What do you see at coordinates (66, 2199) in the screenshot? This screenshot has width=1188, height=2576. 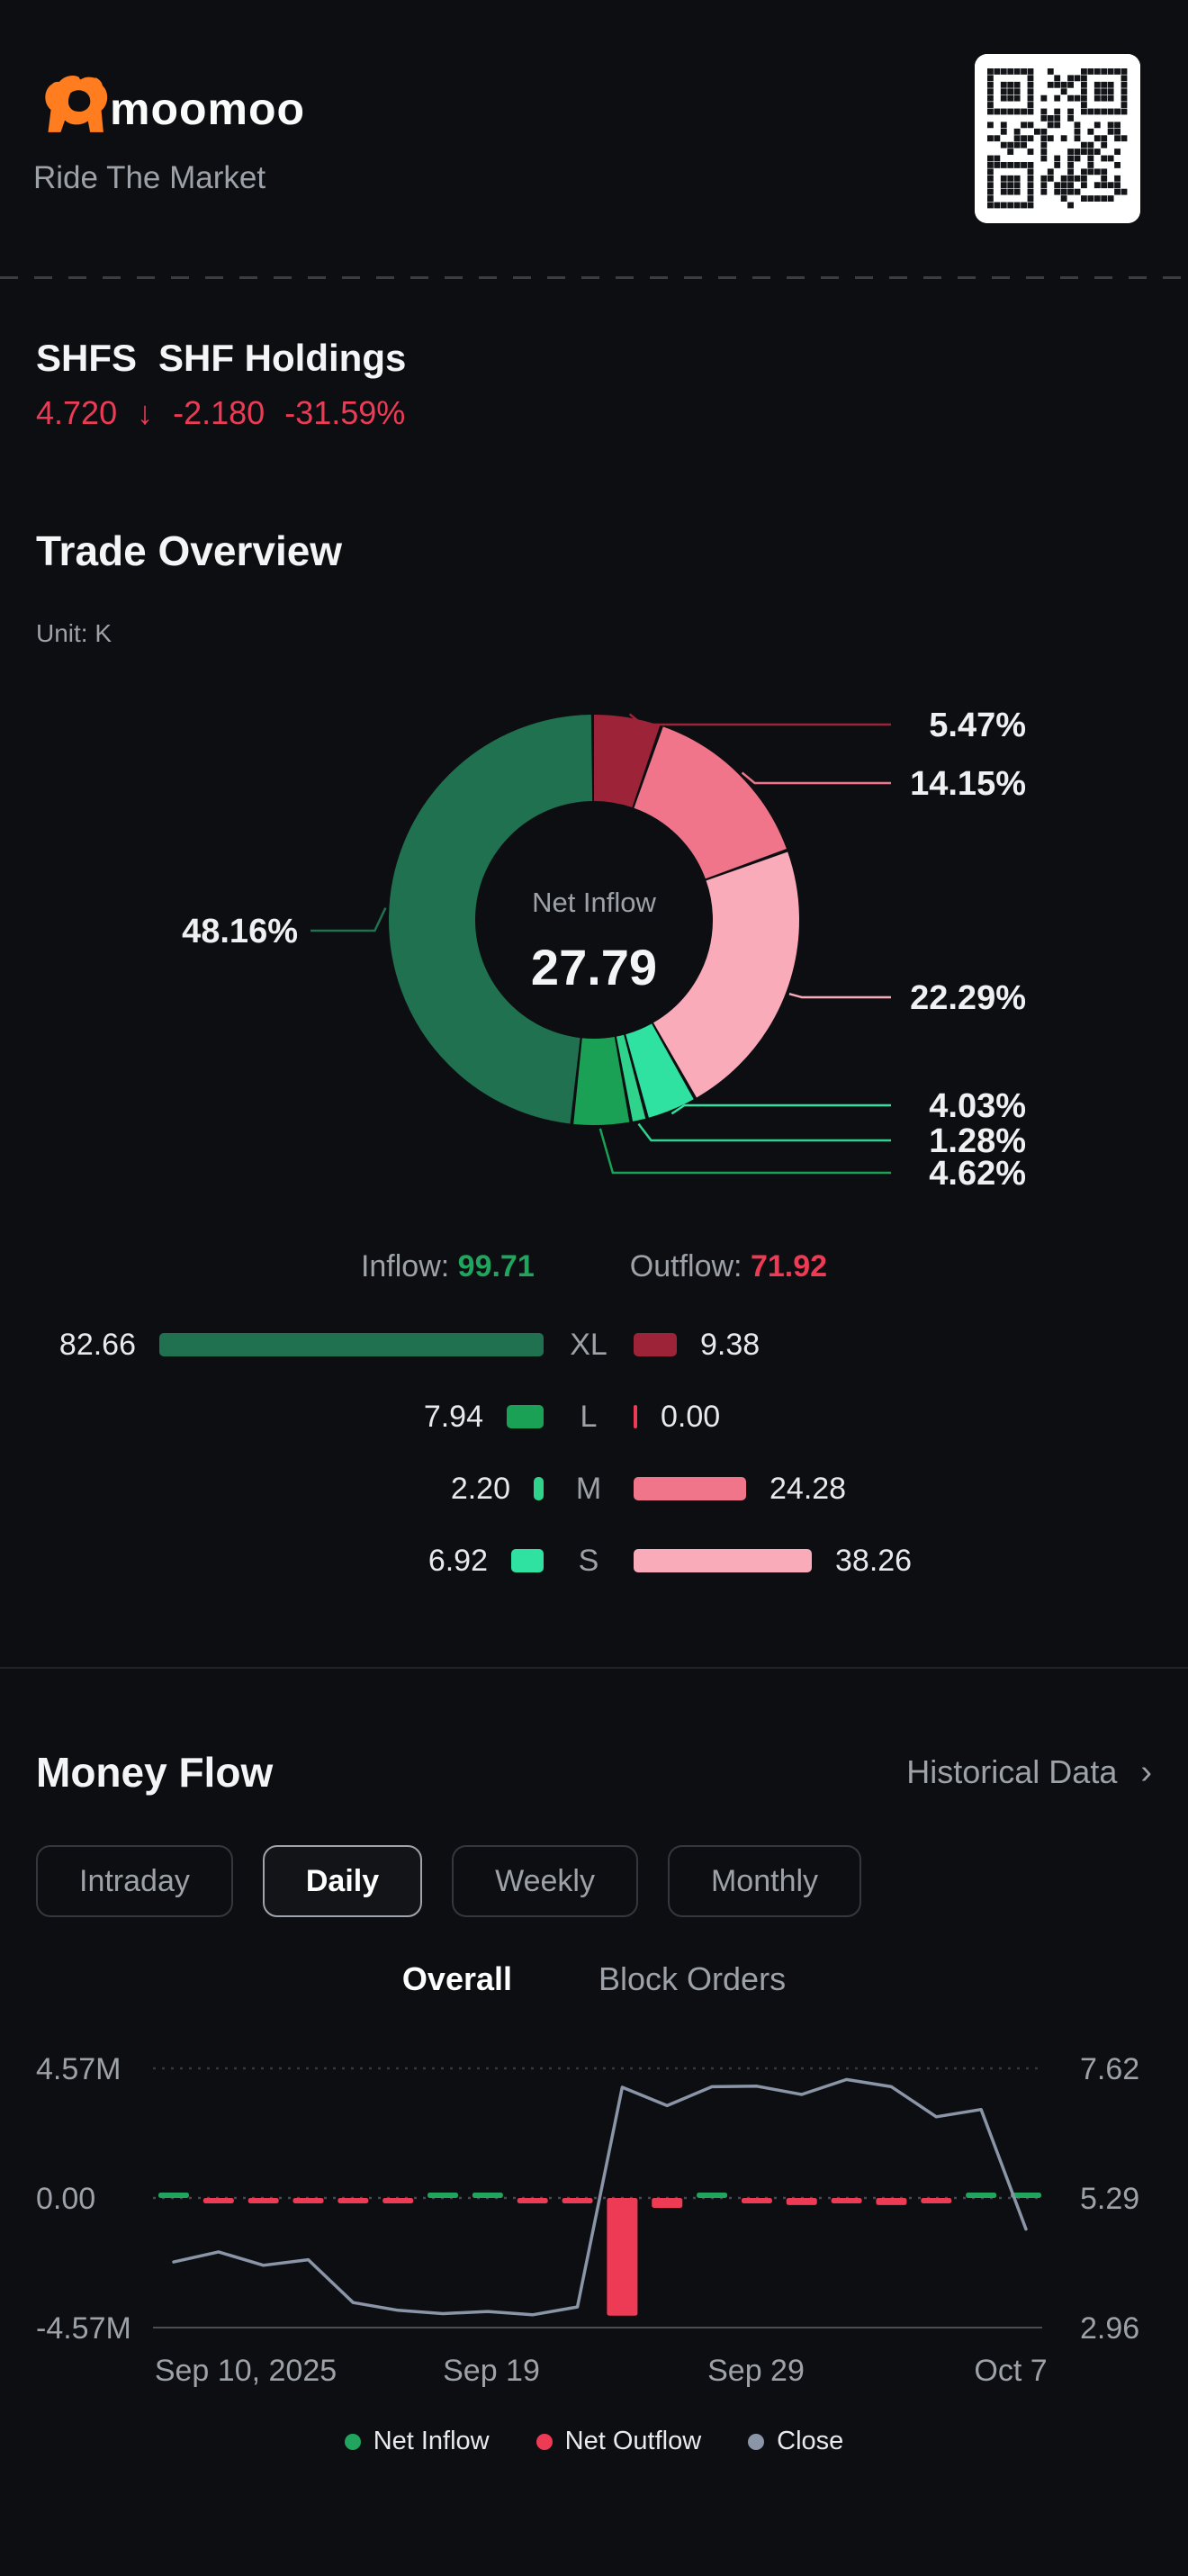 I see `left-axis-label: 0.00` at bounding box center [66, 2199].